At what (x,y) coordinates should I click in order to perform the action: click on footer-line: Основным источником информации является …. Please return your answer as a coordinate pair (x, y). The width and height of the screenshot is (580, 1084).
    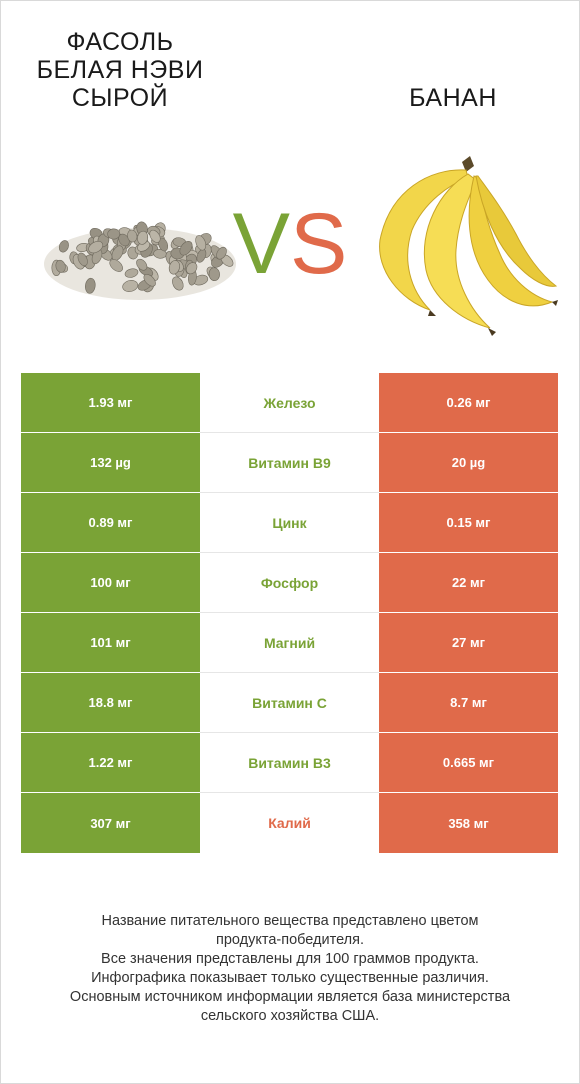
    Looking at the image, I should click on (290, 997).